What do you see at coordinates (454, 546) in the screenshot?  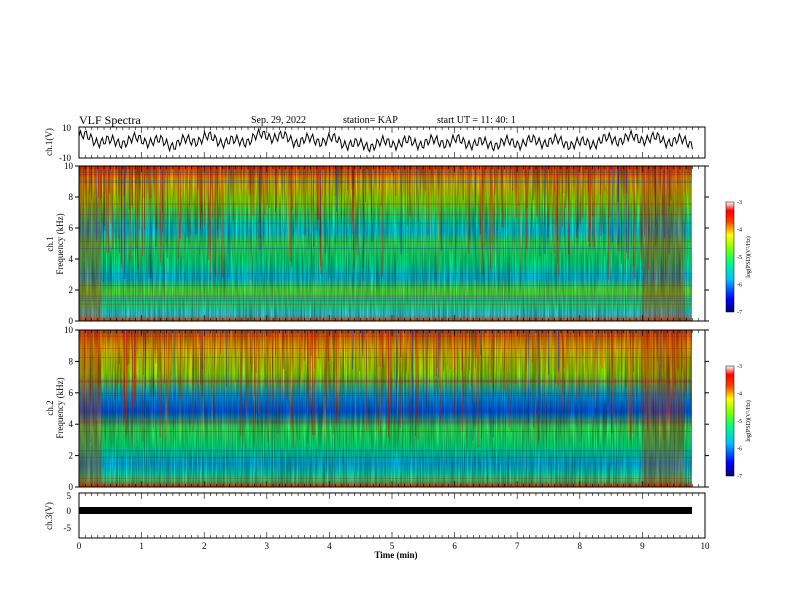 I see `xtick-label: 6` at bounding box center [454, 546].